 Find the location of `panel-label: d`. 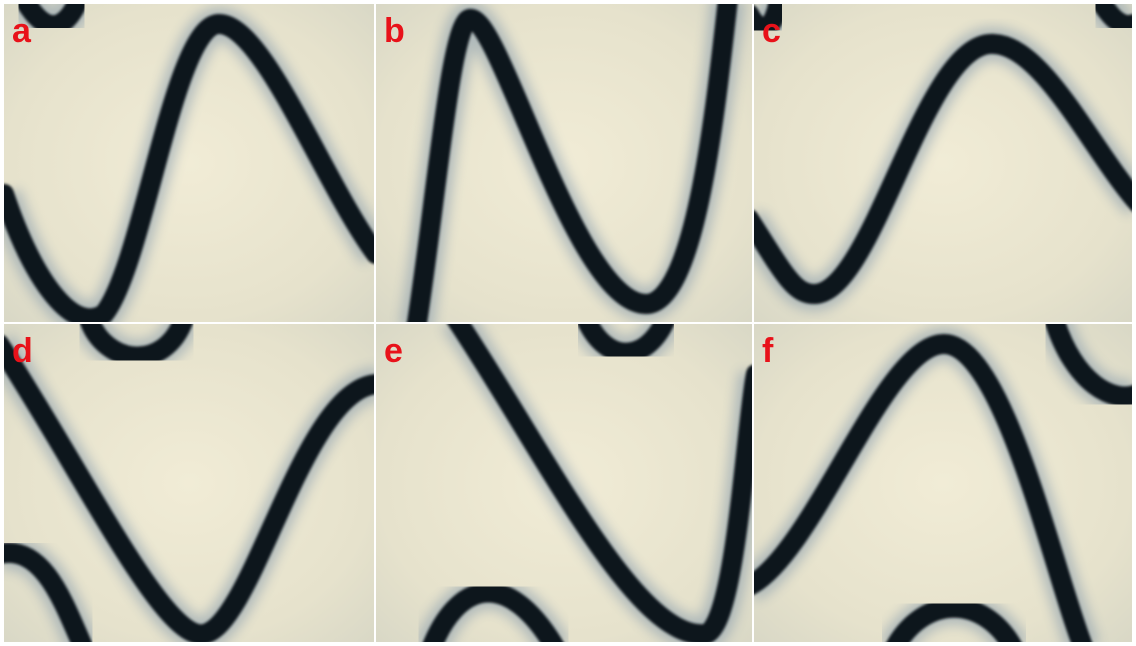

panel-label: d is located at coordinates (22, 351).